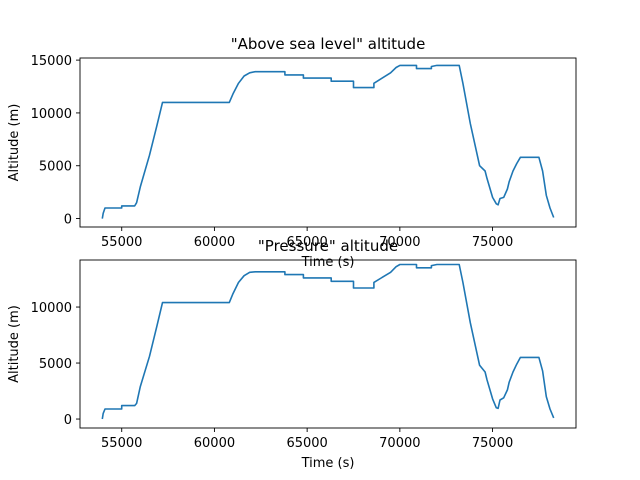  Describe the element at coordinates (51, 61) in the screenshot. I see `y-tick-label: 15000` at that location.